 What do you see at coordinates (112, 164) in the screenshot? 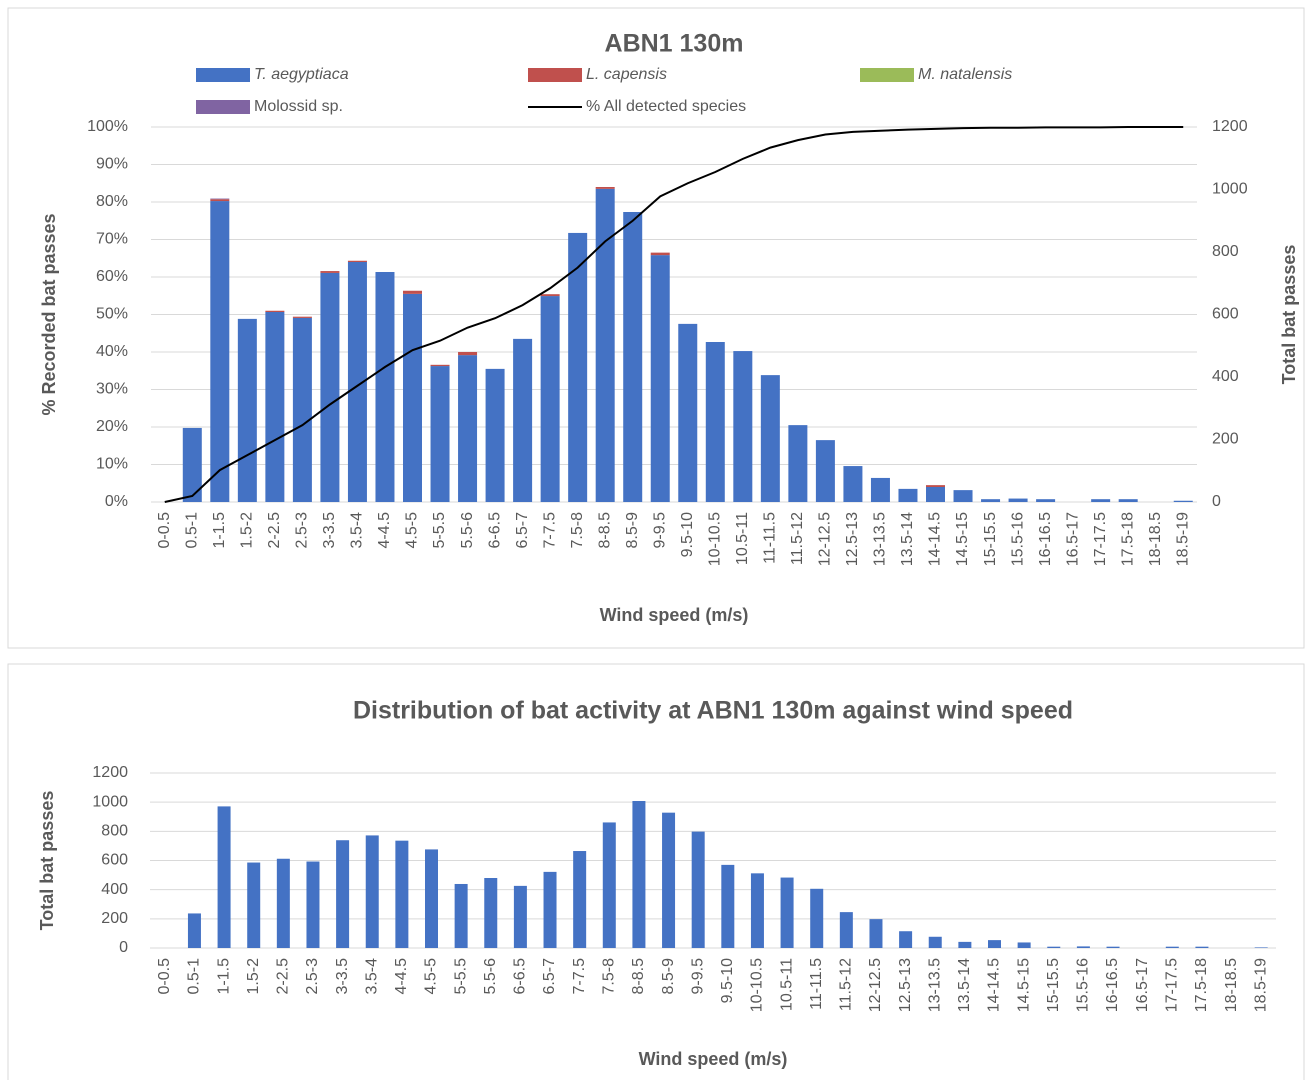
I see `y-tick-label: 90%` at bounding box center [112, 164].